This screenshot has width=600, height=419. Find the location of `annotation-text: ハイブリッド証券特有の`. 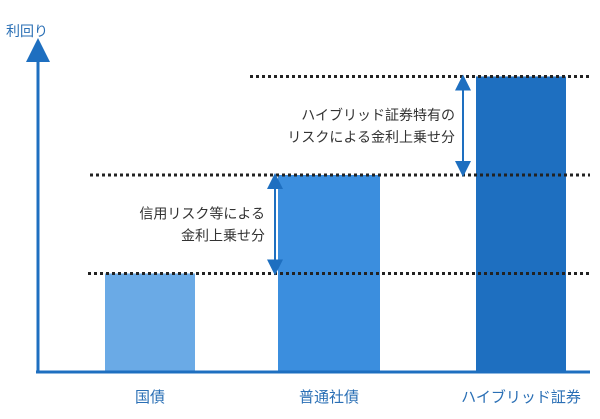

annotation-text: ハイブリッド証券特有の is located at coordinates (378, 115).